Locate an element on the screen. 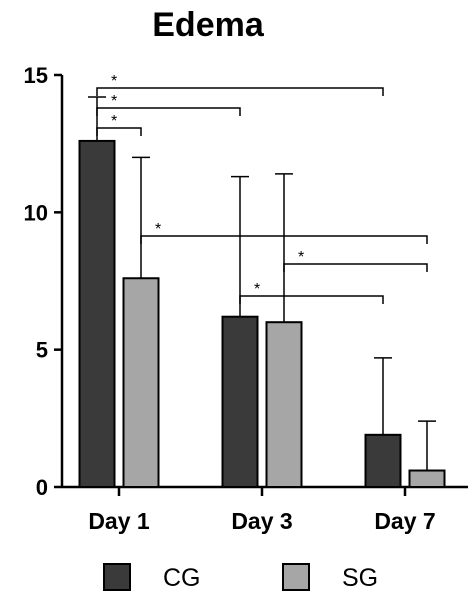 This screenshot has height=608, width=472. y-tick-label-5: 5 is located at coordinates (42, 350).